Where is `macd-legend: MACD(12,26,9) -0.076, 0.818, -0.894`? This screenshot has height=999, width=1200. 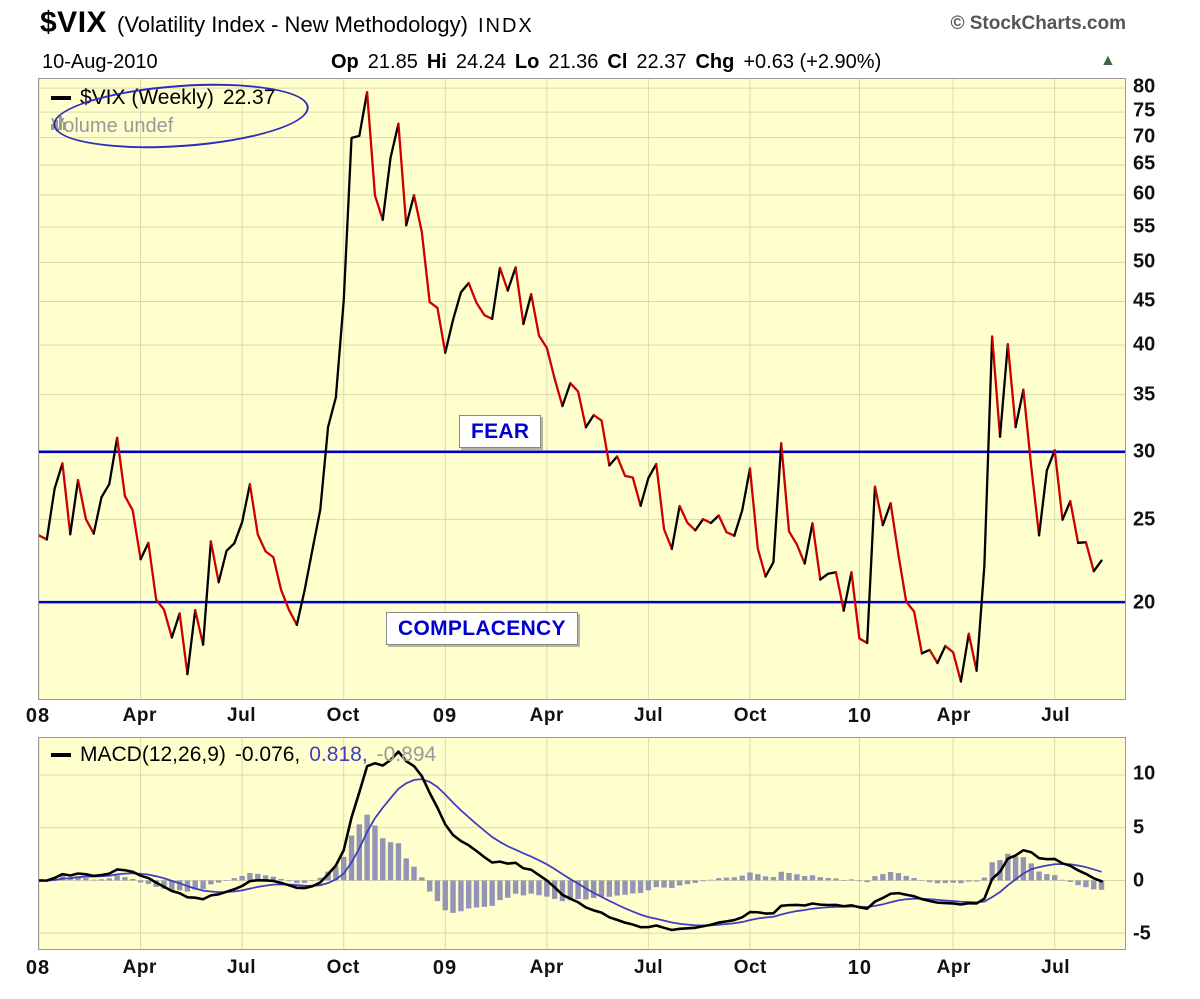 macd-legend: MACD(12,26,9) -0.076, 0.818, -0.894 is located at coordinates (243, 755).